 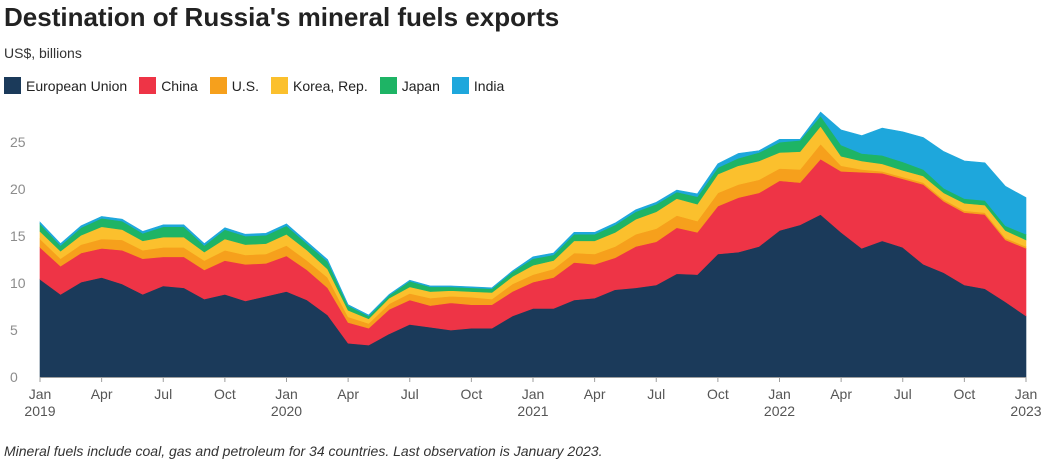 I want to click on legend-item: India, so click(x=478, y=85).